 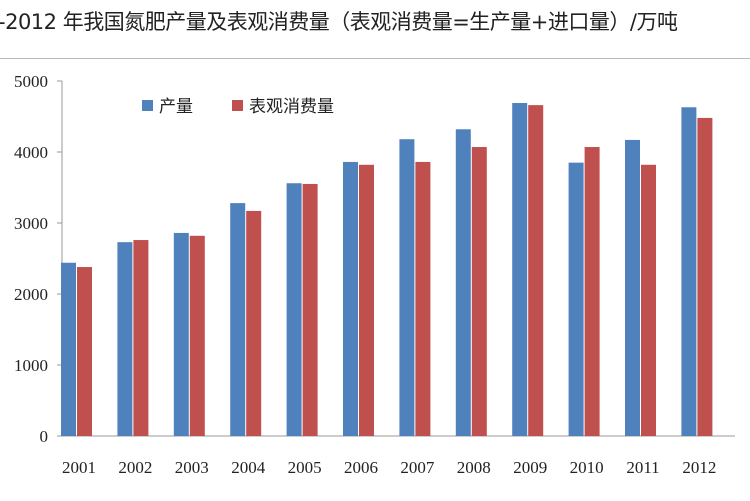 What do you see at coordinates (305, 467) in the screenshot?
I see `x-tick-label: 2005` at bounding box center [305, 467].